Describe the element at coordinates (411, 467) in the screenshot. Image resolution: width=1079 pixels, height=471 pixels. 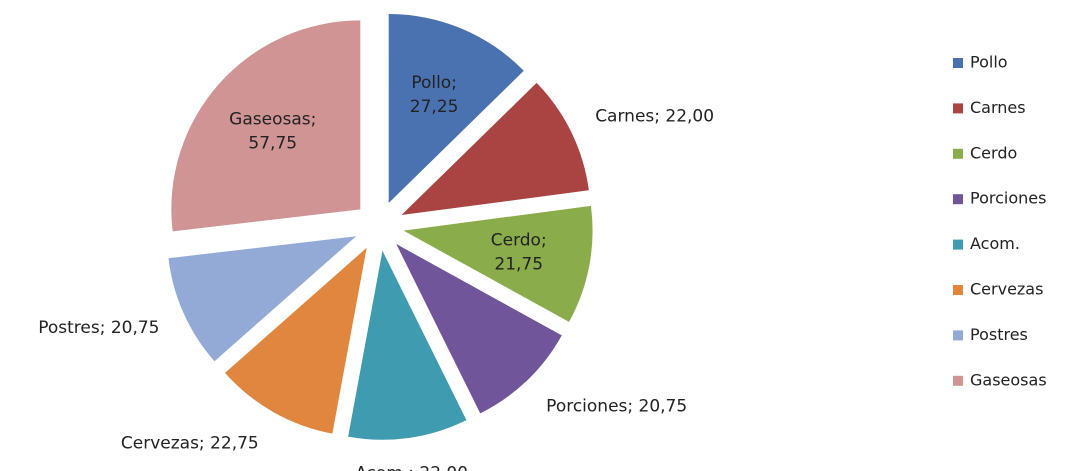
I see `data-label: Acom.; 22,00` at that location.